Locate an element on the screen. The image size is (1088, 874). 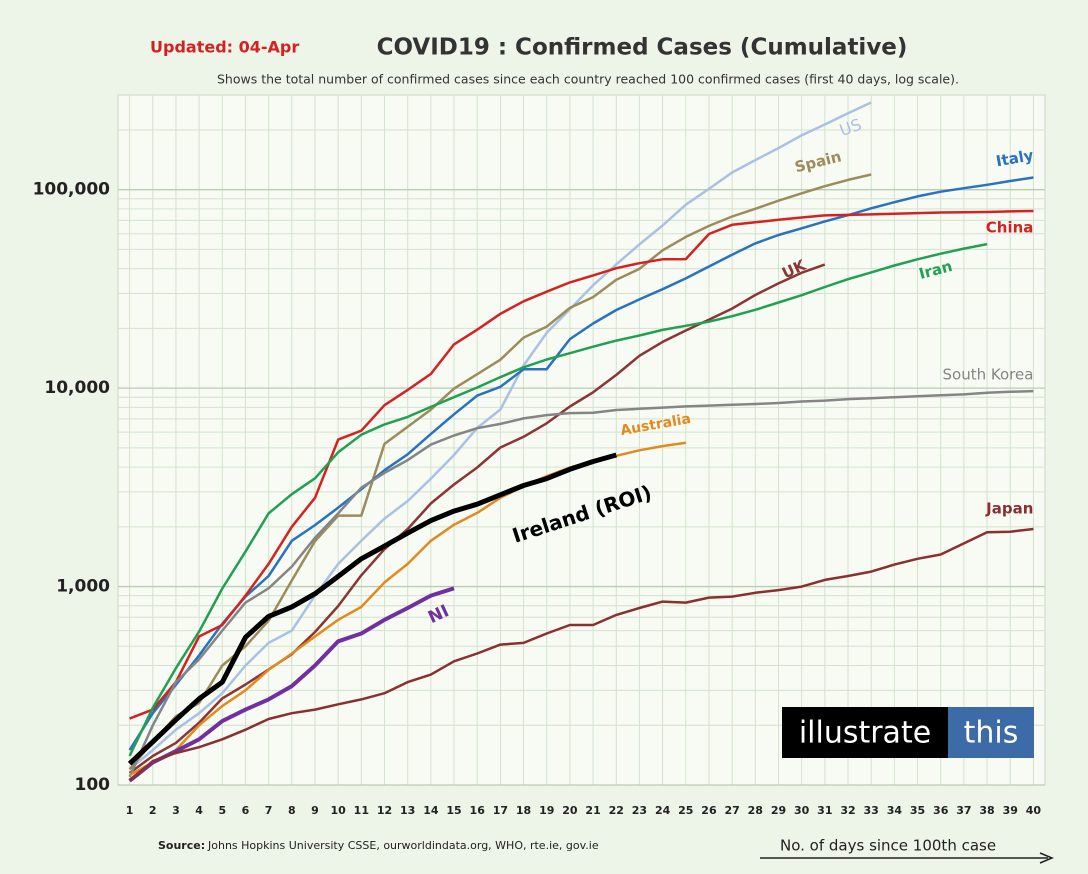
x-tick-label: 9 is located at coordinates (315, 810).